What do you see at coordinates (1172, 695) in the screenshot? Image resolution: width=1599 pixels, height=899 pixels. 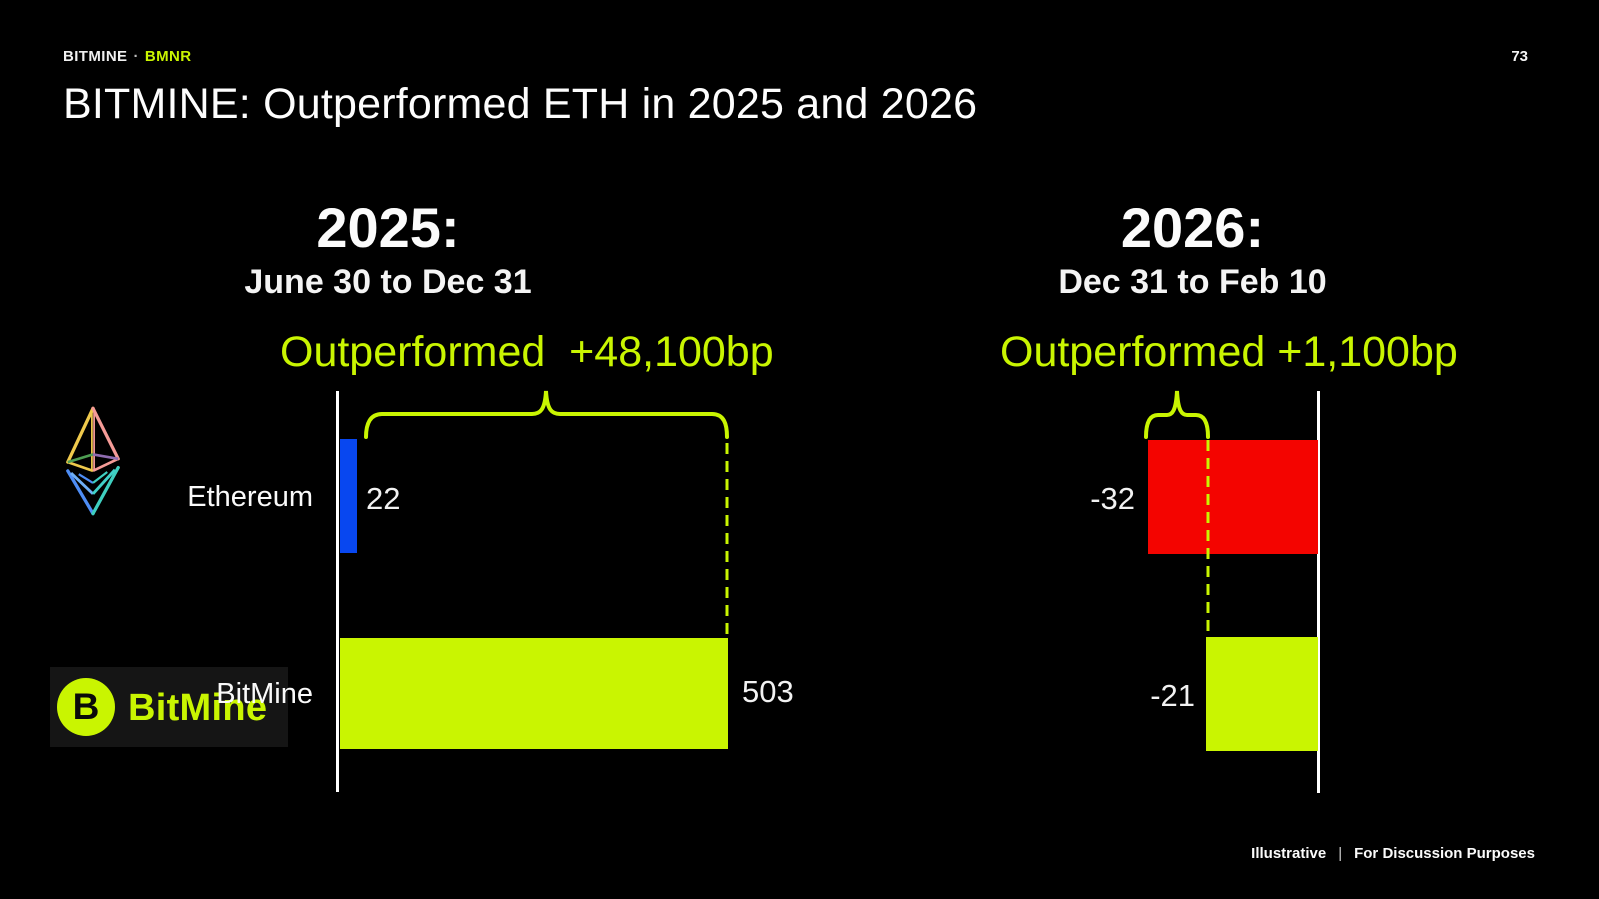 I see `value-label-bitmine-2026: -21` at bounding box center [1172, 695].